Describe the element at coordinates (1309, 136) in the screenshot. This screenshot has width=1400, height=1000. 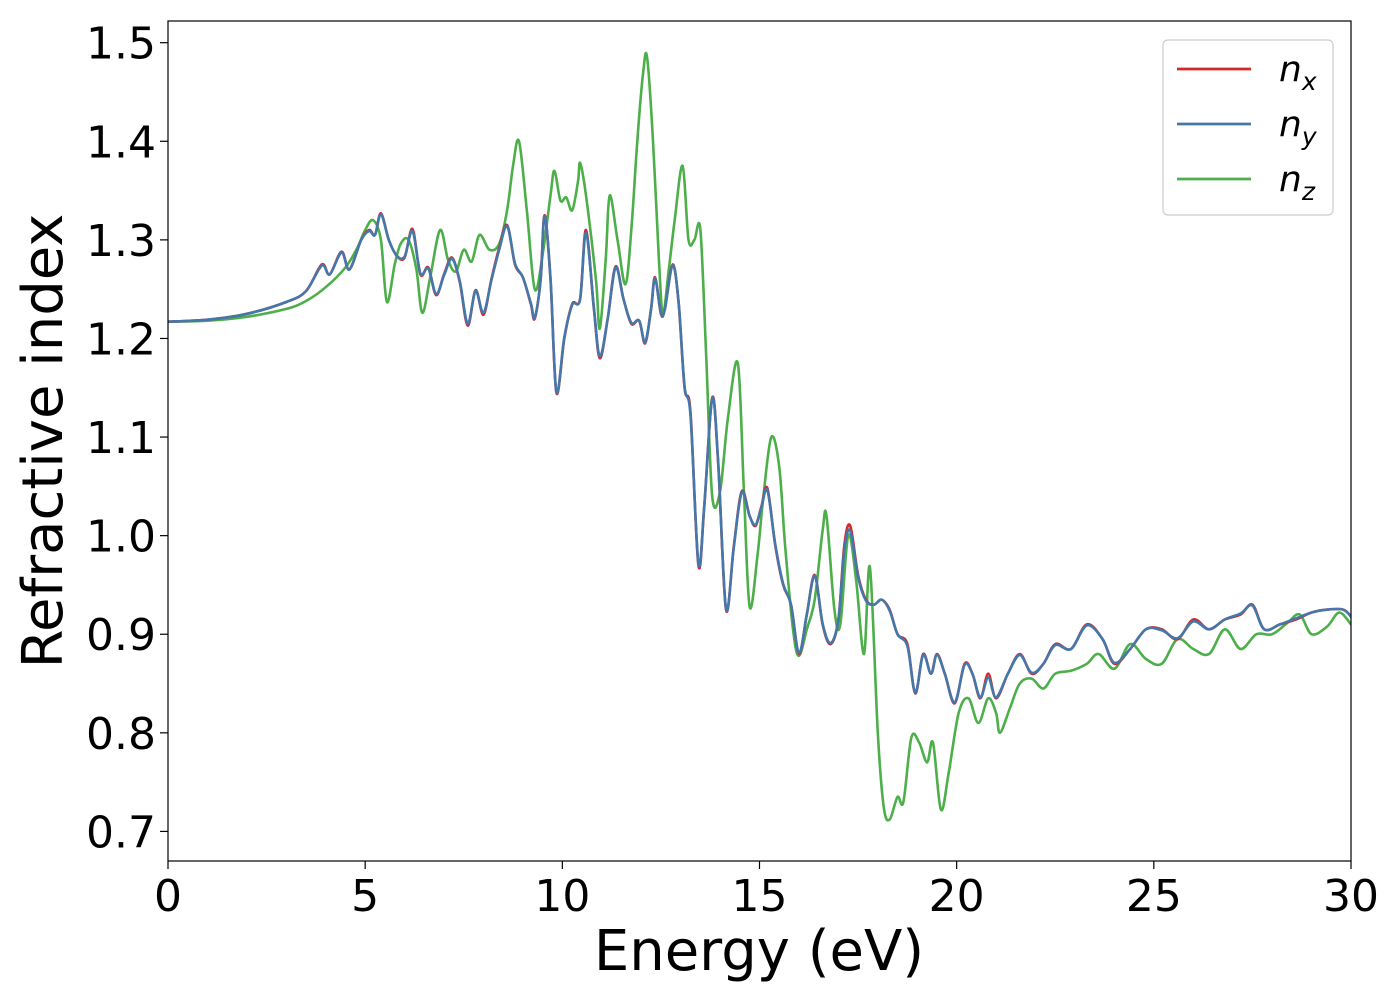
I see `legend-label-subscript: y` at that location.